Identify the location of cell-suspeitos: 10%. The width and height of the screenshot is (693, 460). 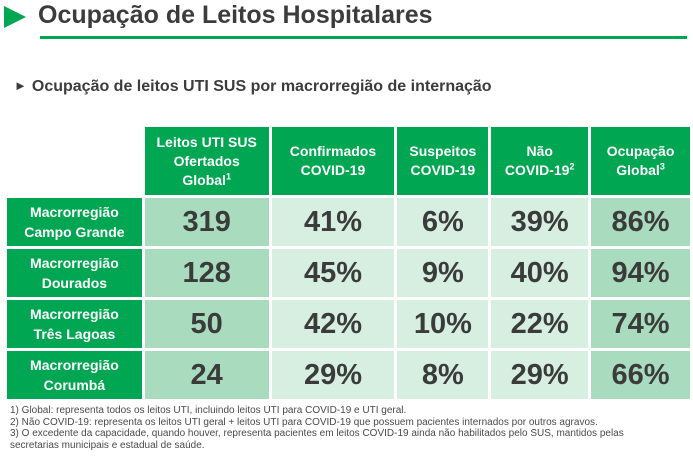
(443, 324).